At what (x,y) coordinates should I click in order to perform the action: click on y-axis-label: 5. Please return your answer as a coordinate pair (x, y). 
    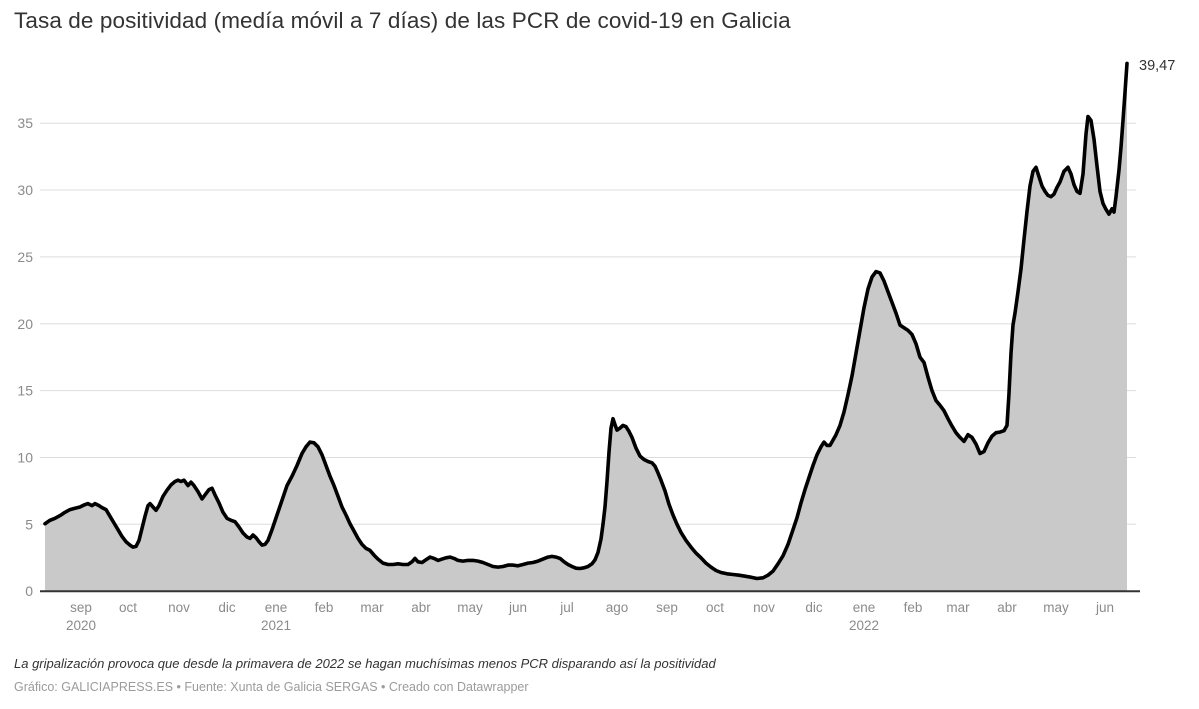
    Looking at the image, I should click on (29, 524).